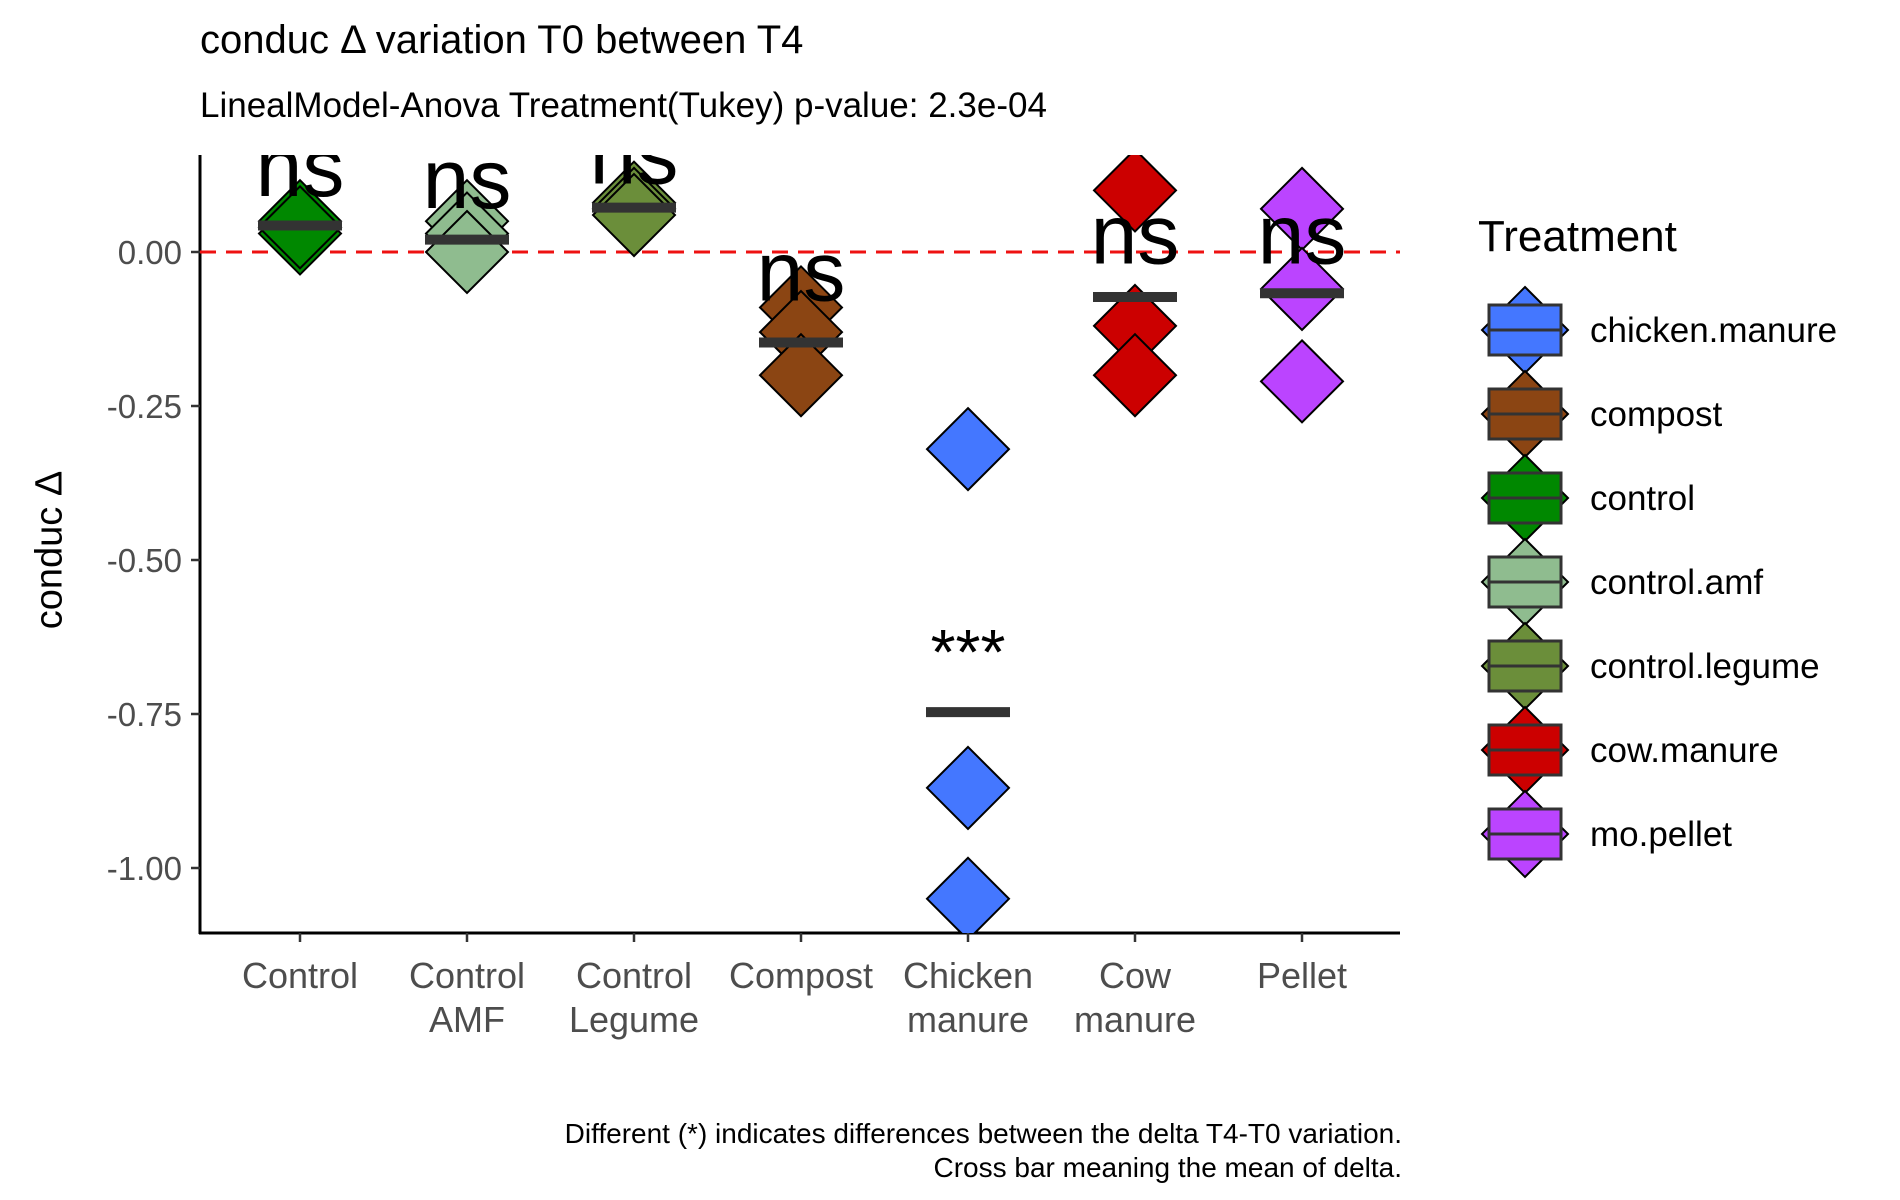 This screenshot has width=1900, height=1200. I want to click on x-tick-label: Cow, so click(1135, 975).